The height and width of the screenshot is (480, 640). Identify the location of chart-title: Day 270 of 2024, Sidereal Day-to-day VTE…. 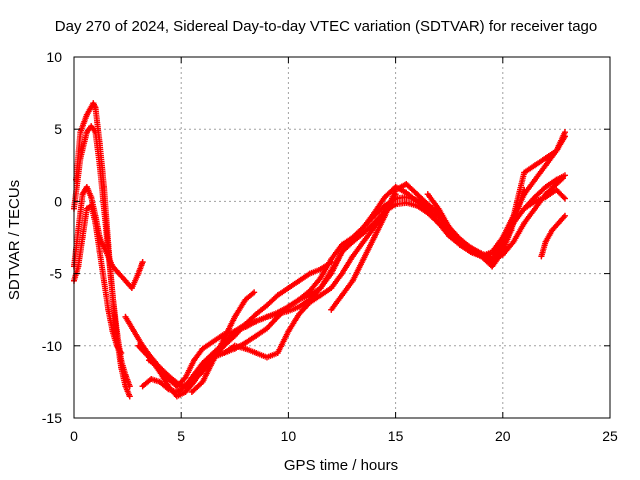
(326, 26).